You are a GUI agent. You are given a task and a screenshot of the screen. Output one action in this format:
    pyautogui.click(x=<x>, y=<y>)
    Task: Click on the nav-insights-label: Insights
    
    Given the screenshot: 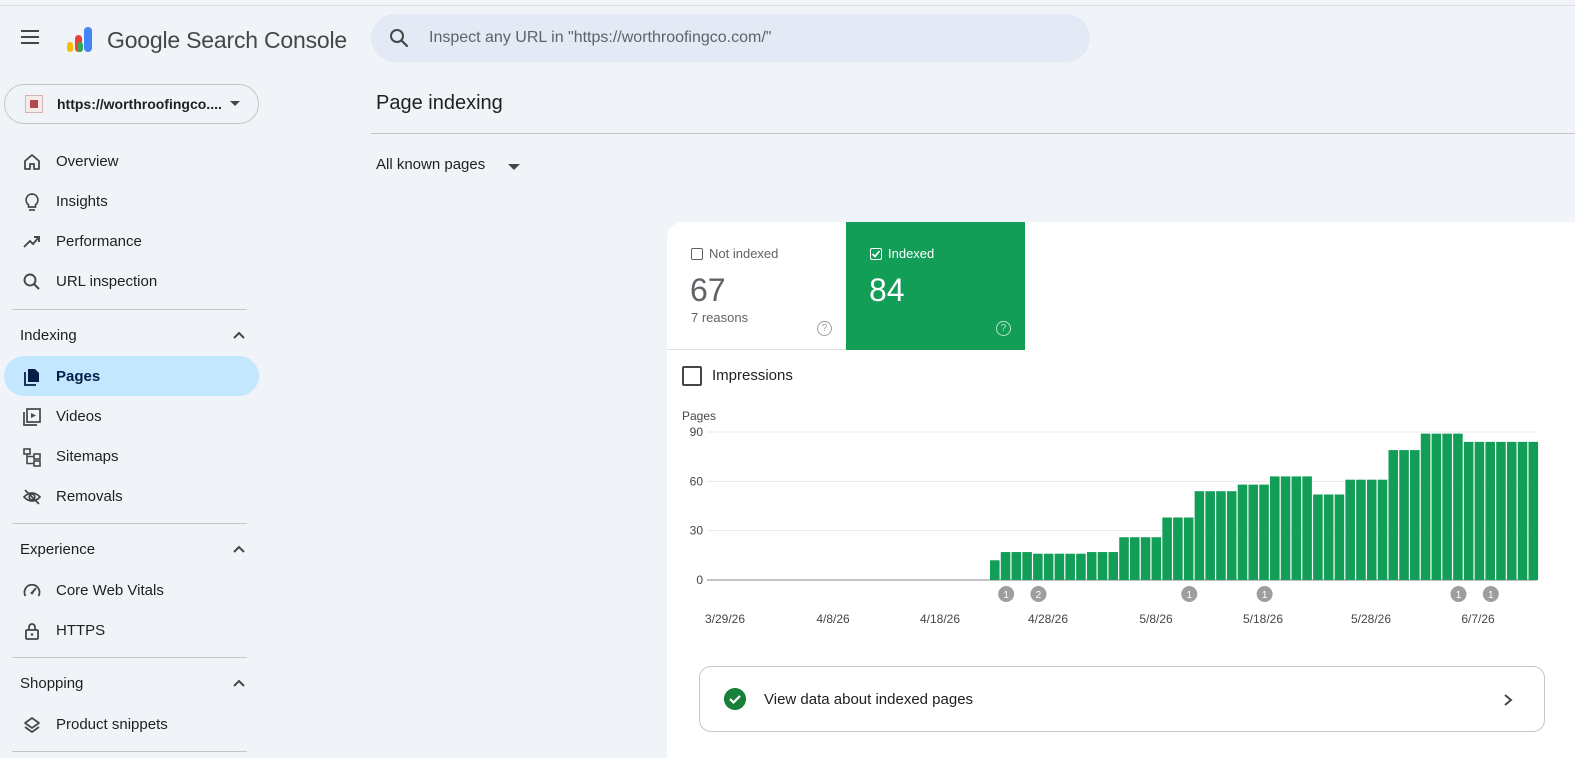 What is the action you would take?
    pyautogui.click(x=82, y=201)
    